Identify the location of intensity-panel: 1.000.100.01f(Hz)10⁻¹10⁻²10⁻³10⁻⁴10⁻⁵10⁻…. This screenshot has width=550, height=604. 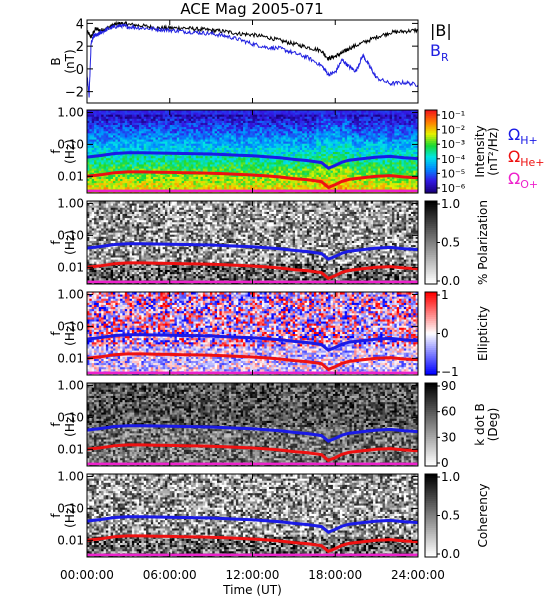
(274, 150).